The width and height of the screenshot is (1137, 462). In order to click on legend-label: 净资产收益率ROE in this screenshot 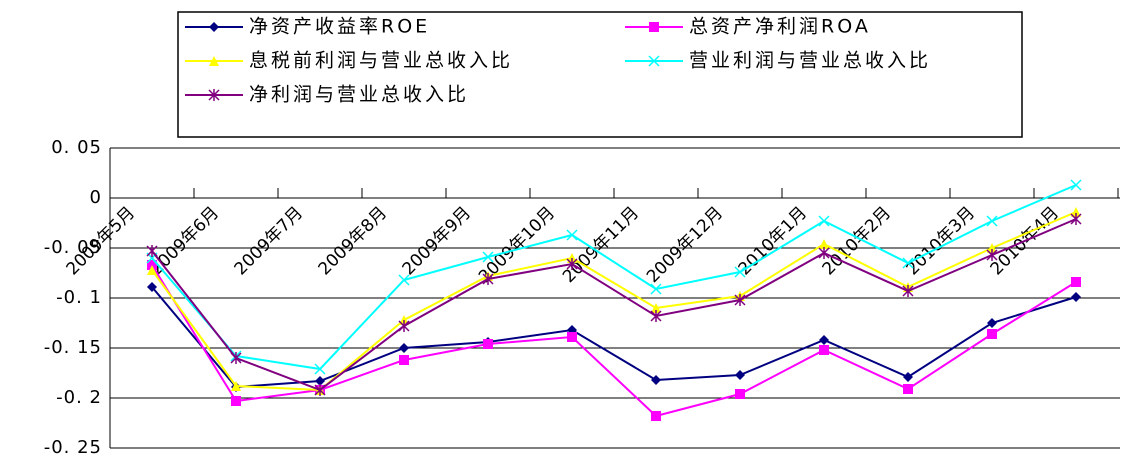, I will do `click(339, 27)`.